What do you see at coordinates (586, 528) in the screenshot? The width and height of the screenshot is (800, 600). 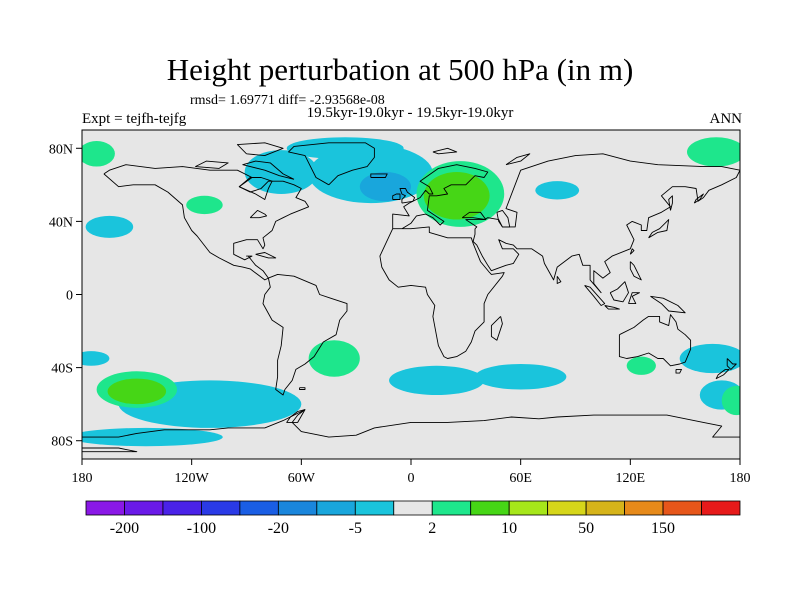 I see `colorbar-label: 50` at bounding box center [586, 528].